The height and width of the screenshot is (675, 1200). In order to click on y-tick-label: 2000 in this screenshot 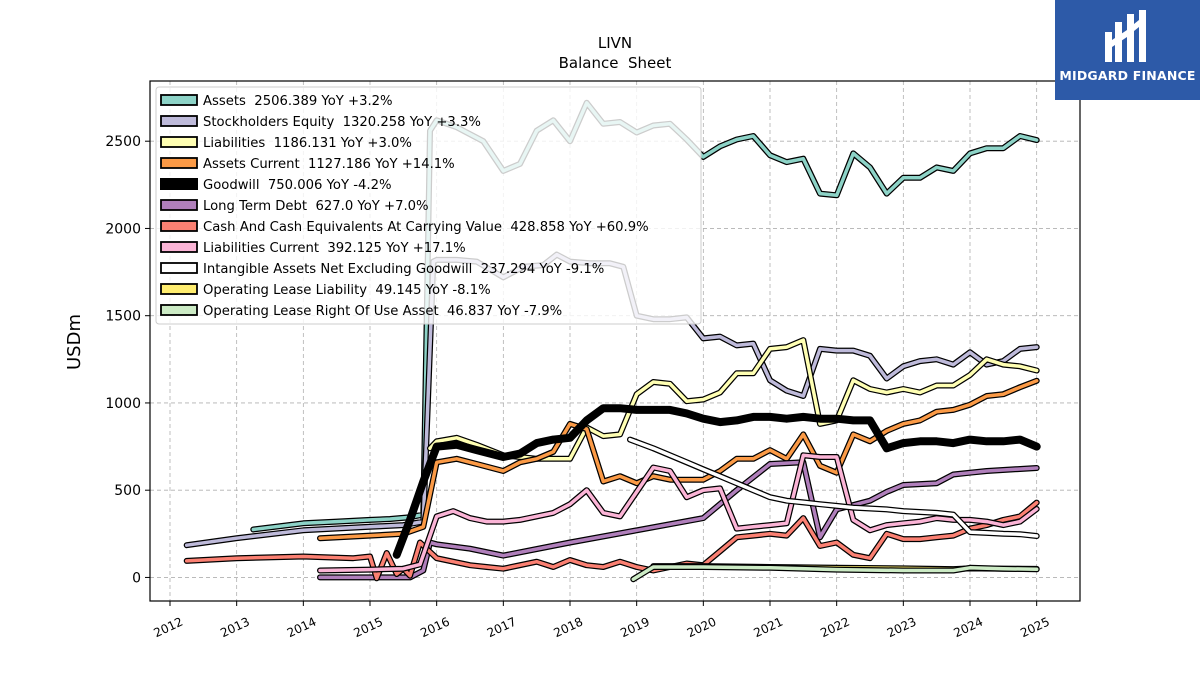, I will do `click(123, 229)`.